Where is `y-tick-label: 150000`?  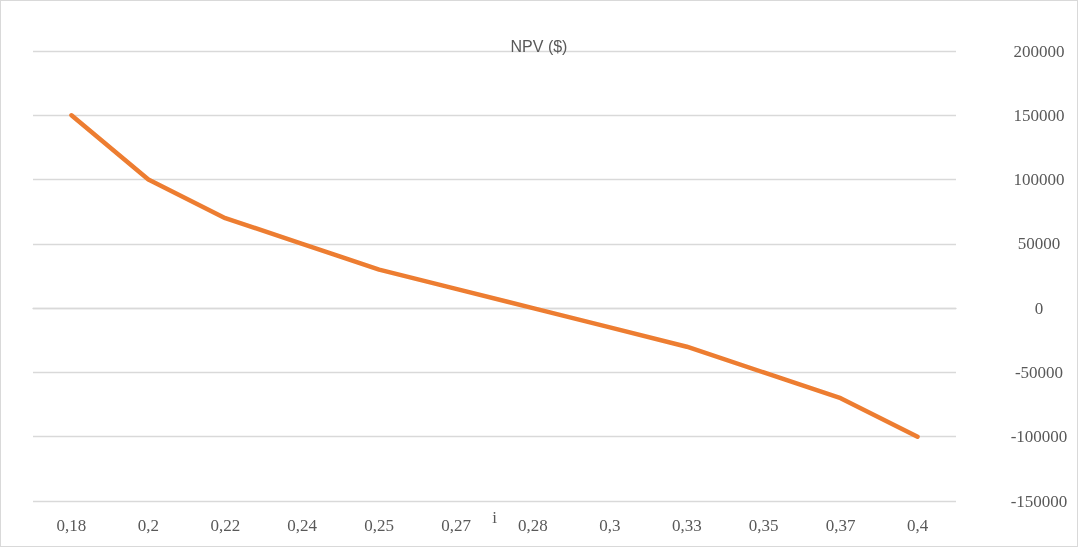 y-tick-label: 150000 is located at coordinates (1039, 115).